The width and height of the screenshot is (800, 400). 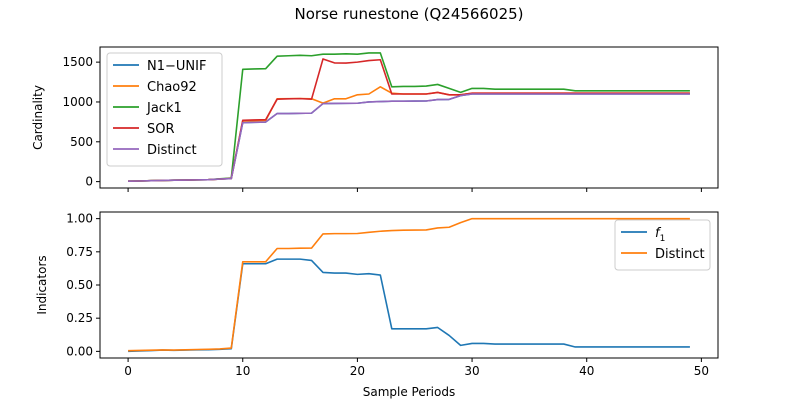 I want to click on indicators-x-tick-label: 40, so click(x=586, y=371).